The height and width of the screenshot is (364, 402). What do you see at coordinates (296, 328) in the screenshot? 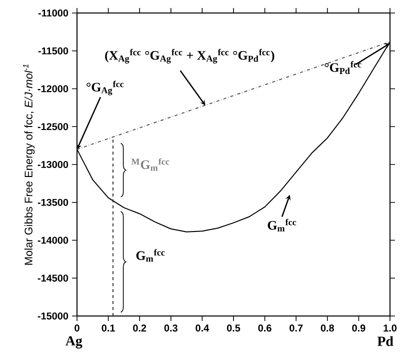
I see `x-tick-label: 0.7` at bounding box center [296, 328].